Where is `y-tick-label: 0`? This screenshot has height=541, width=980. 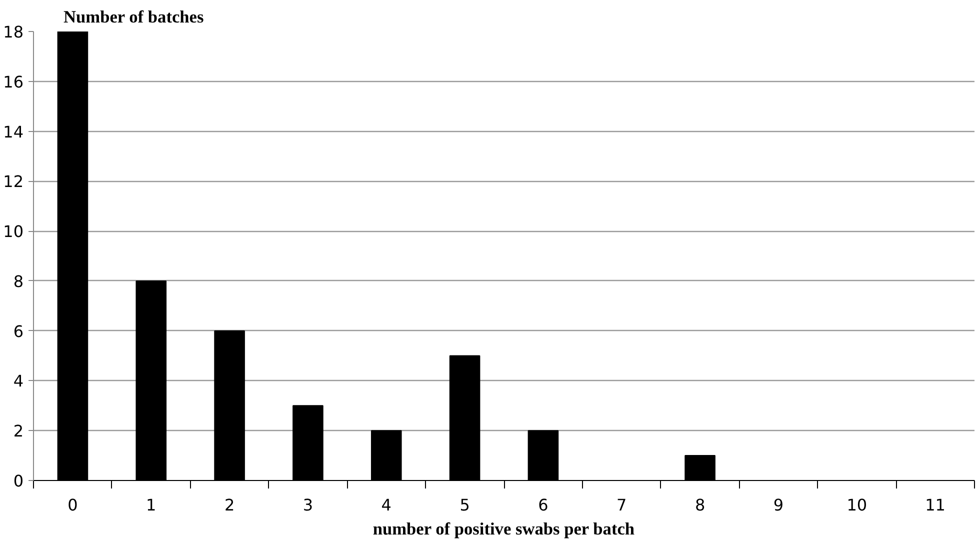 y-tick-label: 0 is located at coordinates (18, 481).